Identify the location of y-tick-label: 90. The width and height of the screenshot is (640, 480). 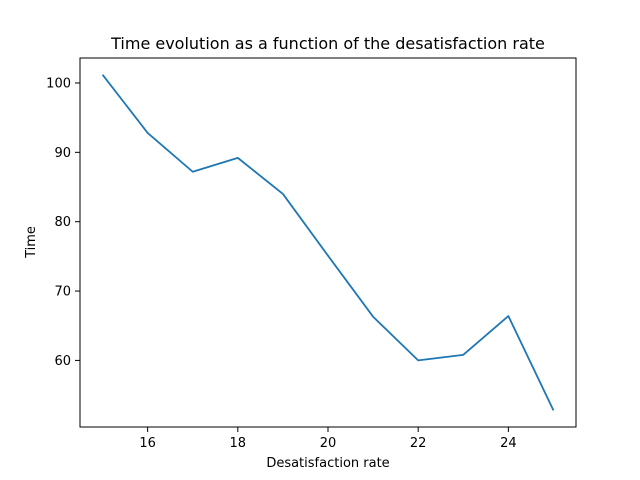
(62, 153).